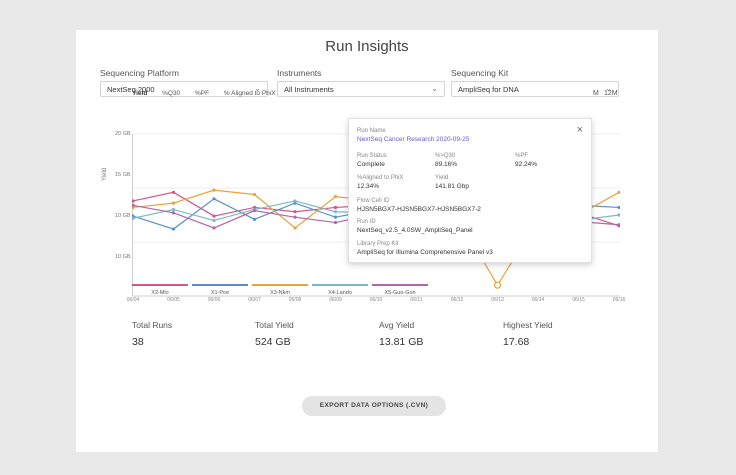 The image size is (736, 475). I want to click on y-tick: 10 GB, so click(123, 257).